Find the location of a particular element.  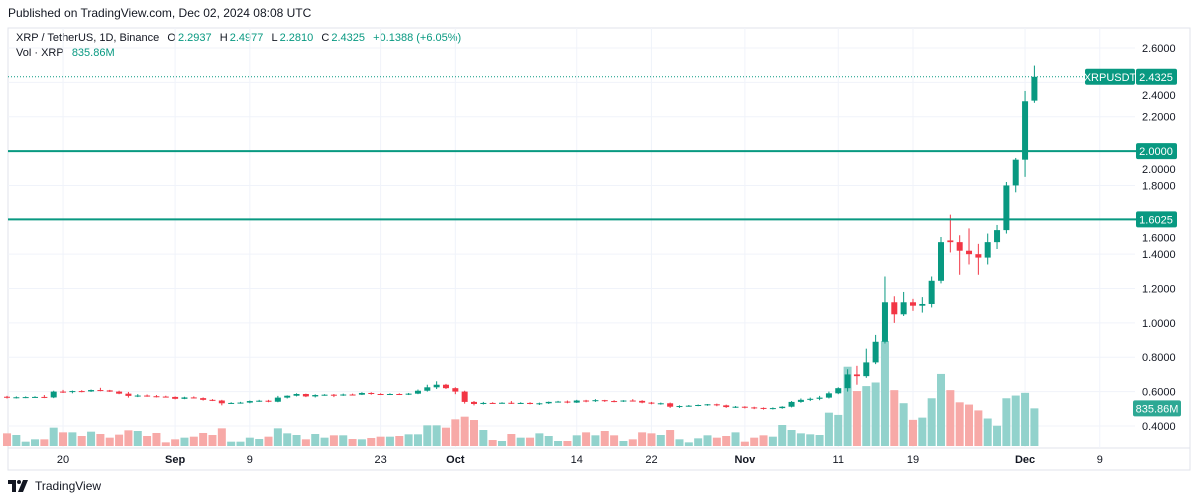

x-tick-label: 11 is located at coordinates (838, 460).